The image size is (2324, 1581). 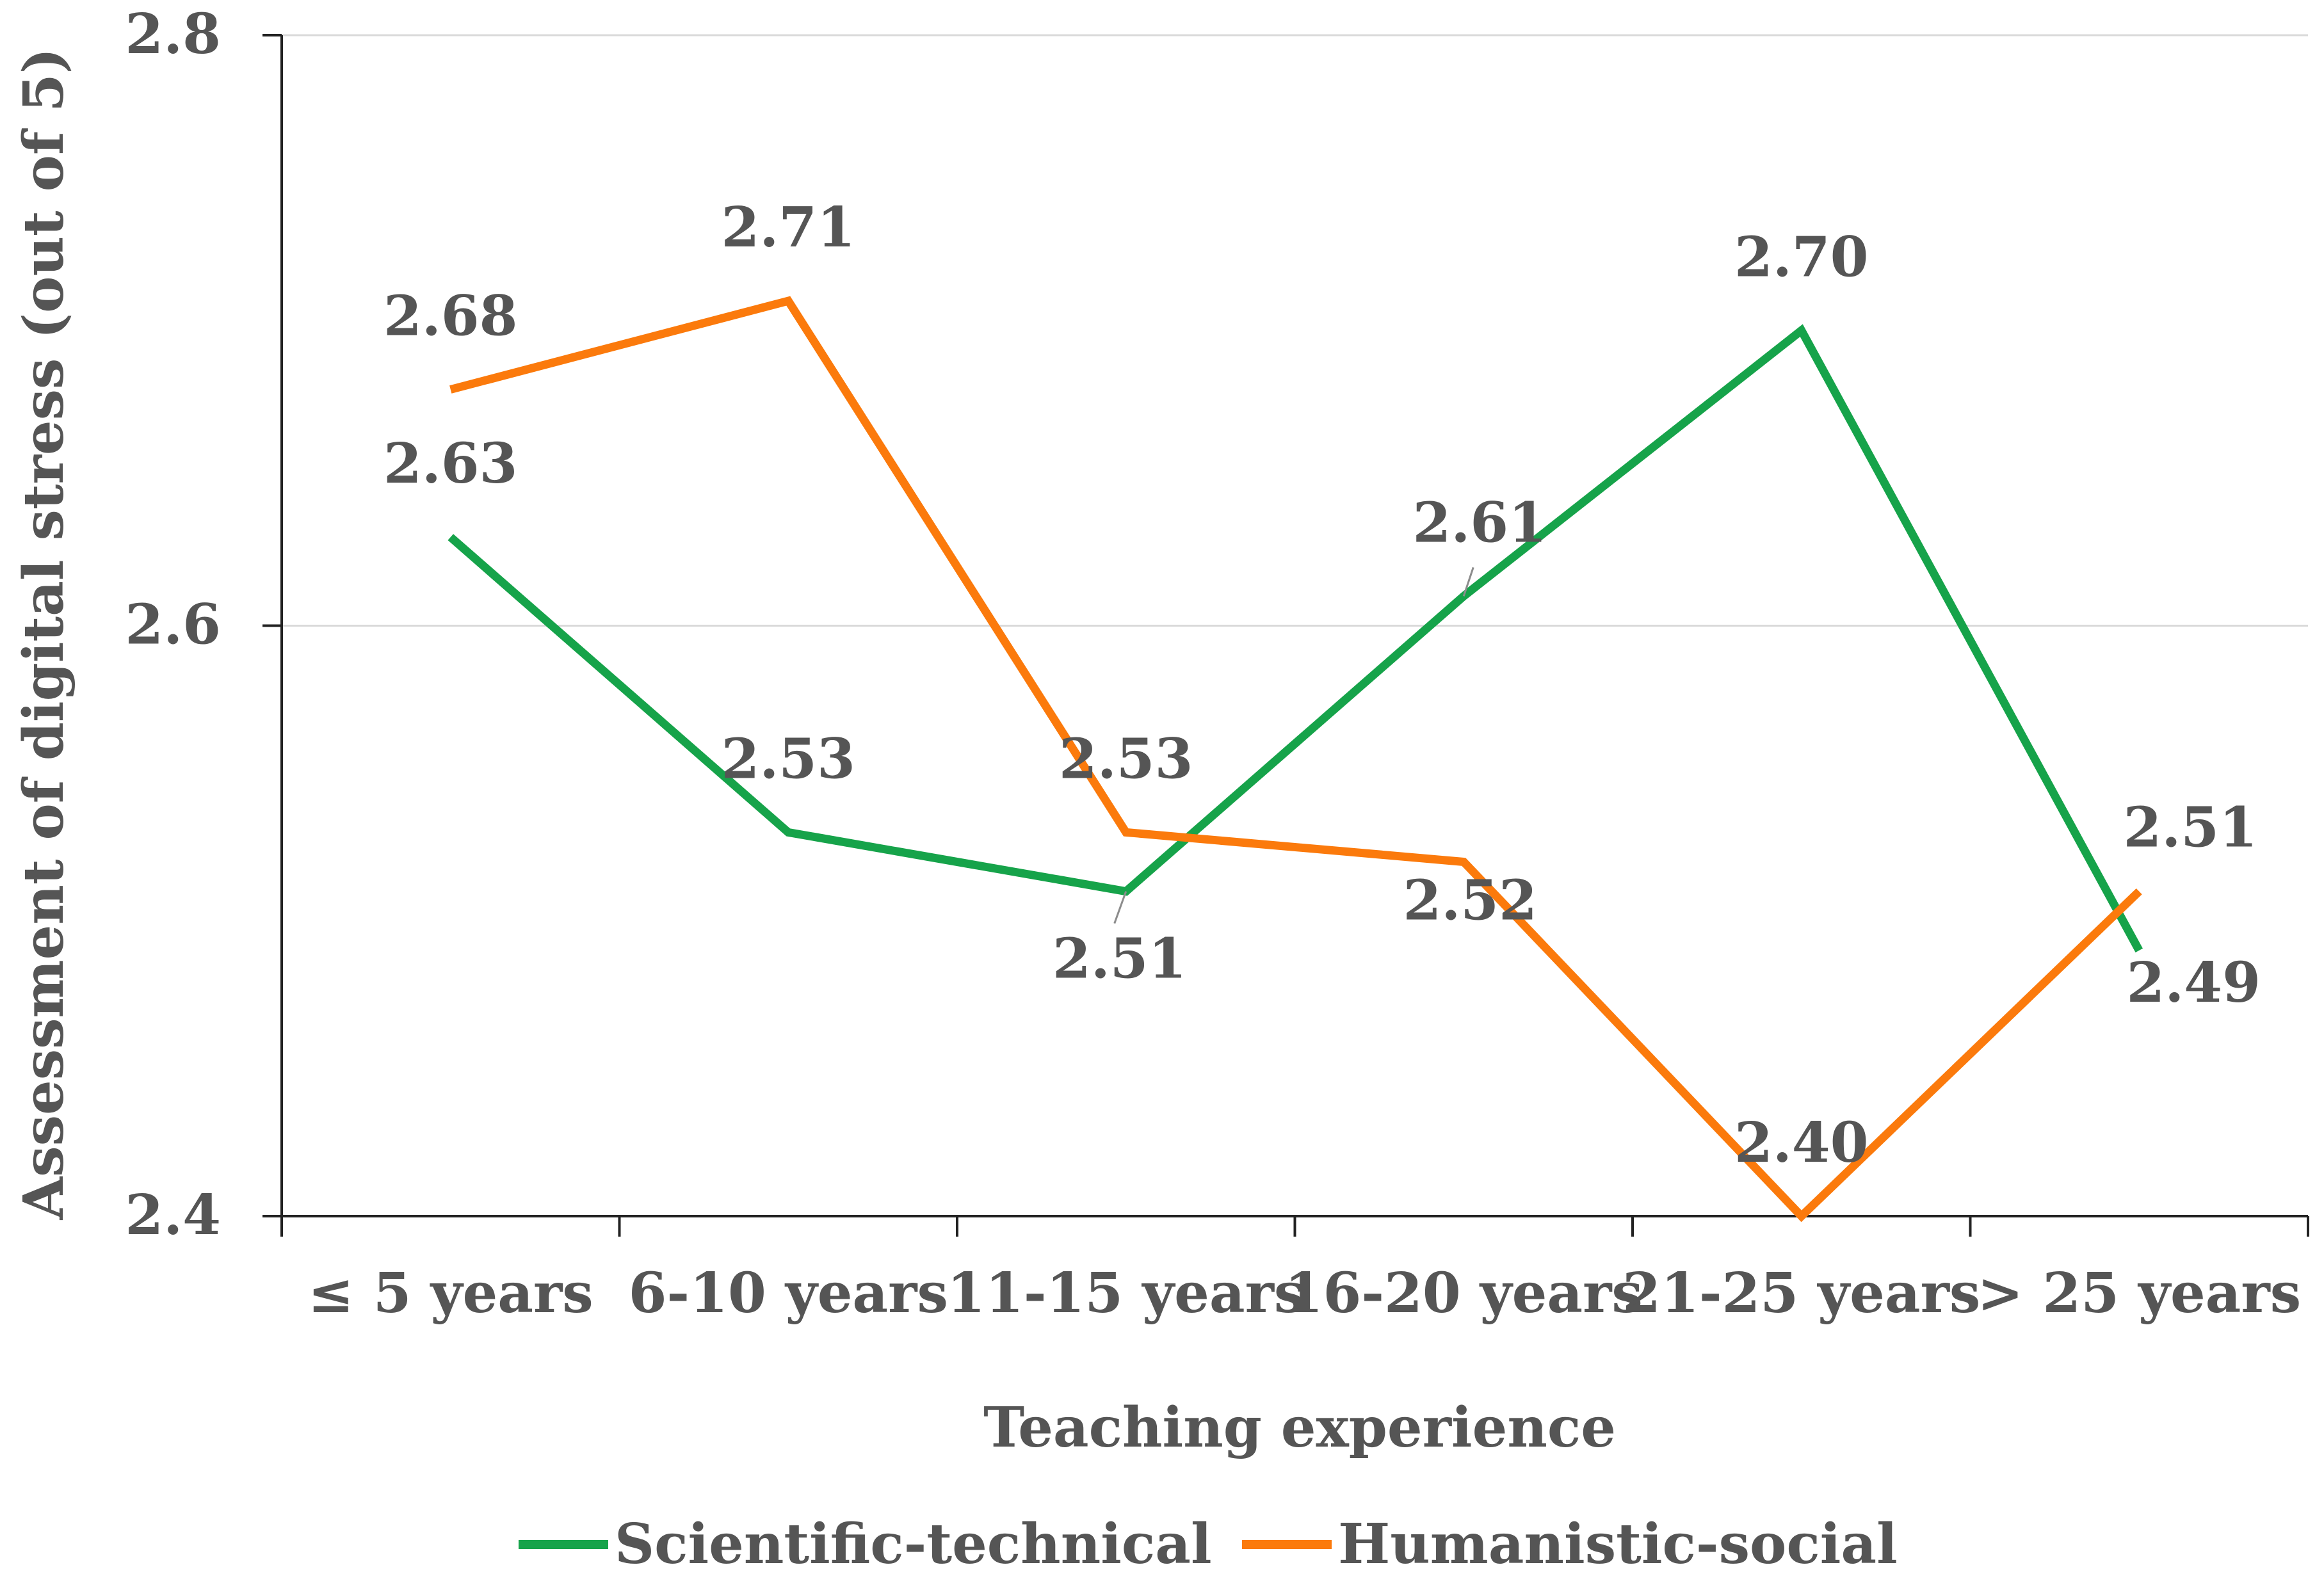 What do you see at coordinates (1119, 959) in the screenshot?
I see `data-label-scientific-technical-2: 2.51` at bounding box center [1119, 959].